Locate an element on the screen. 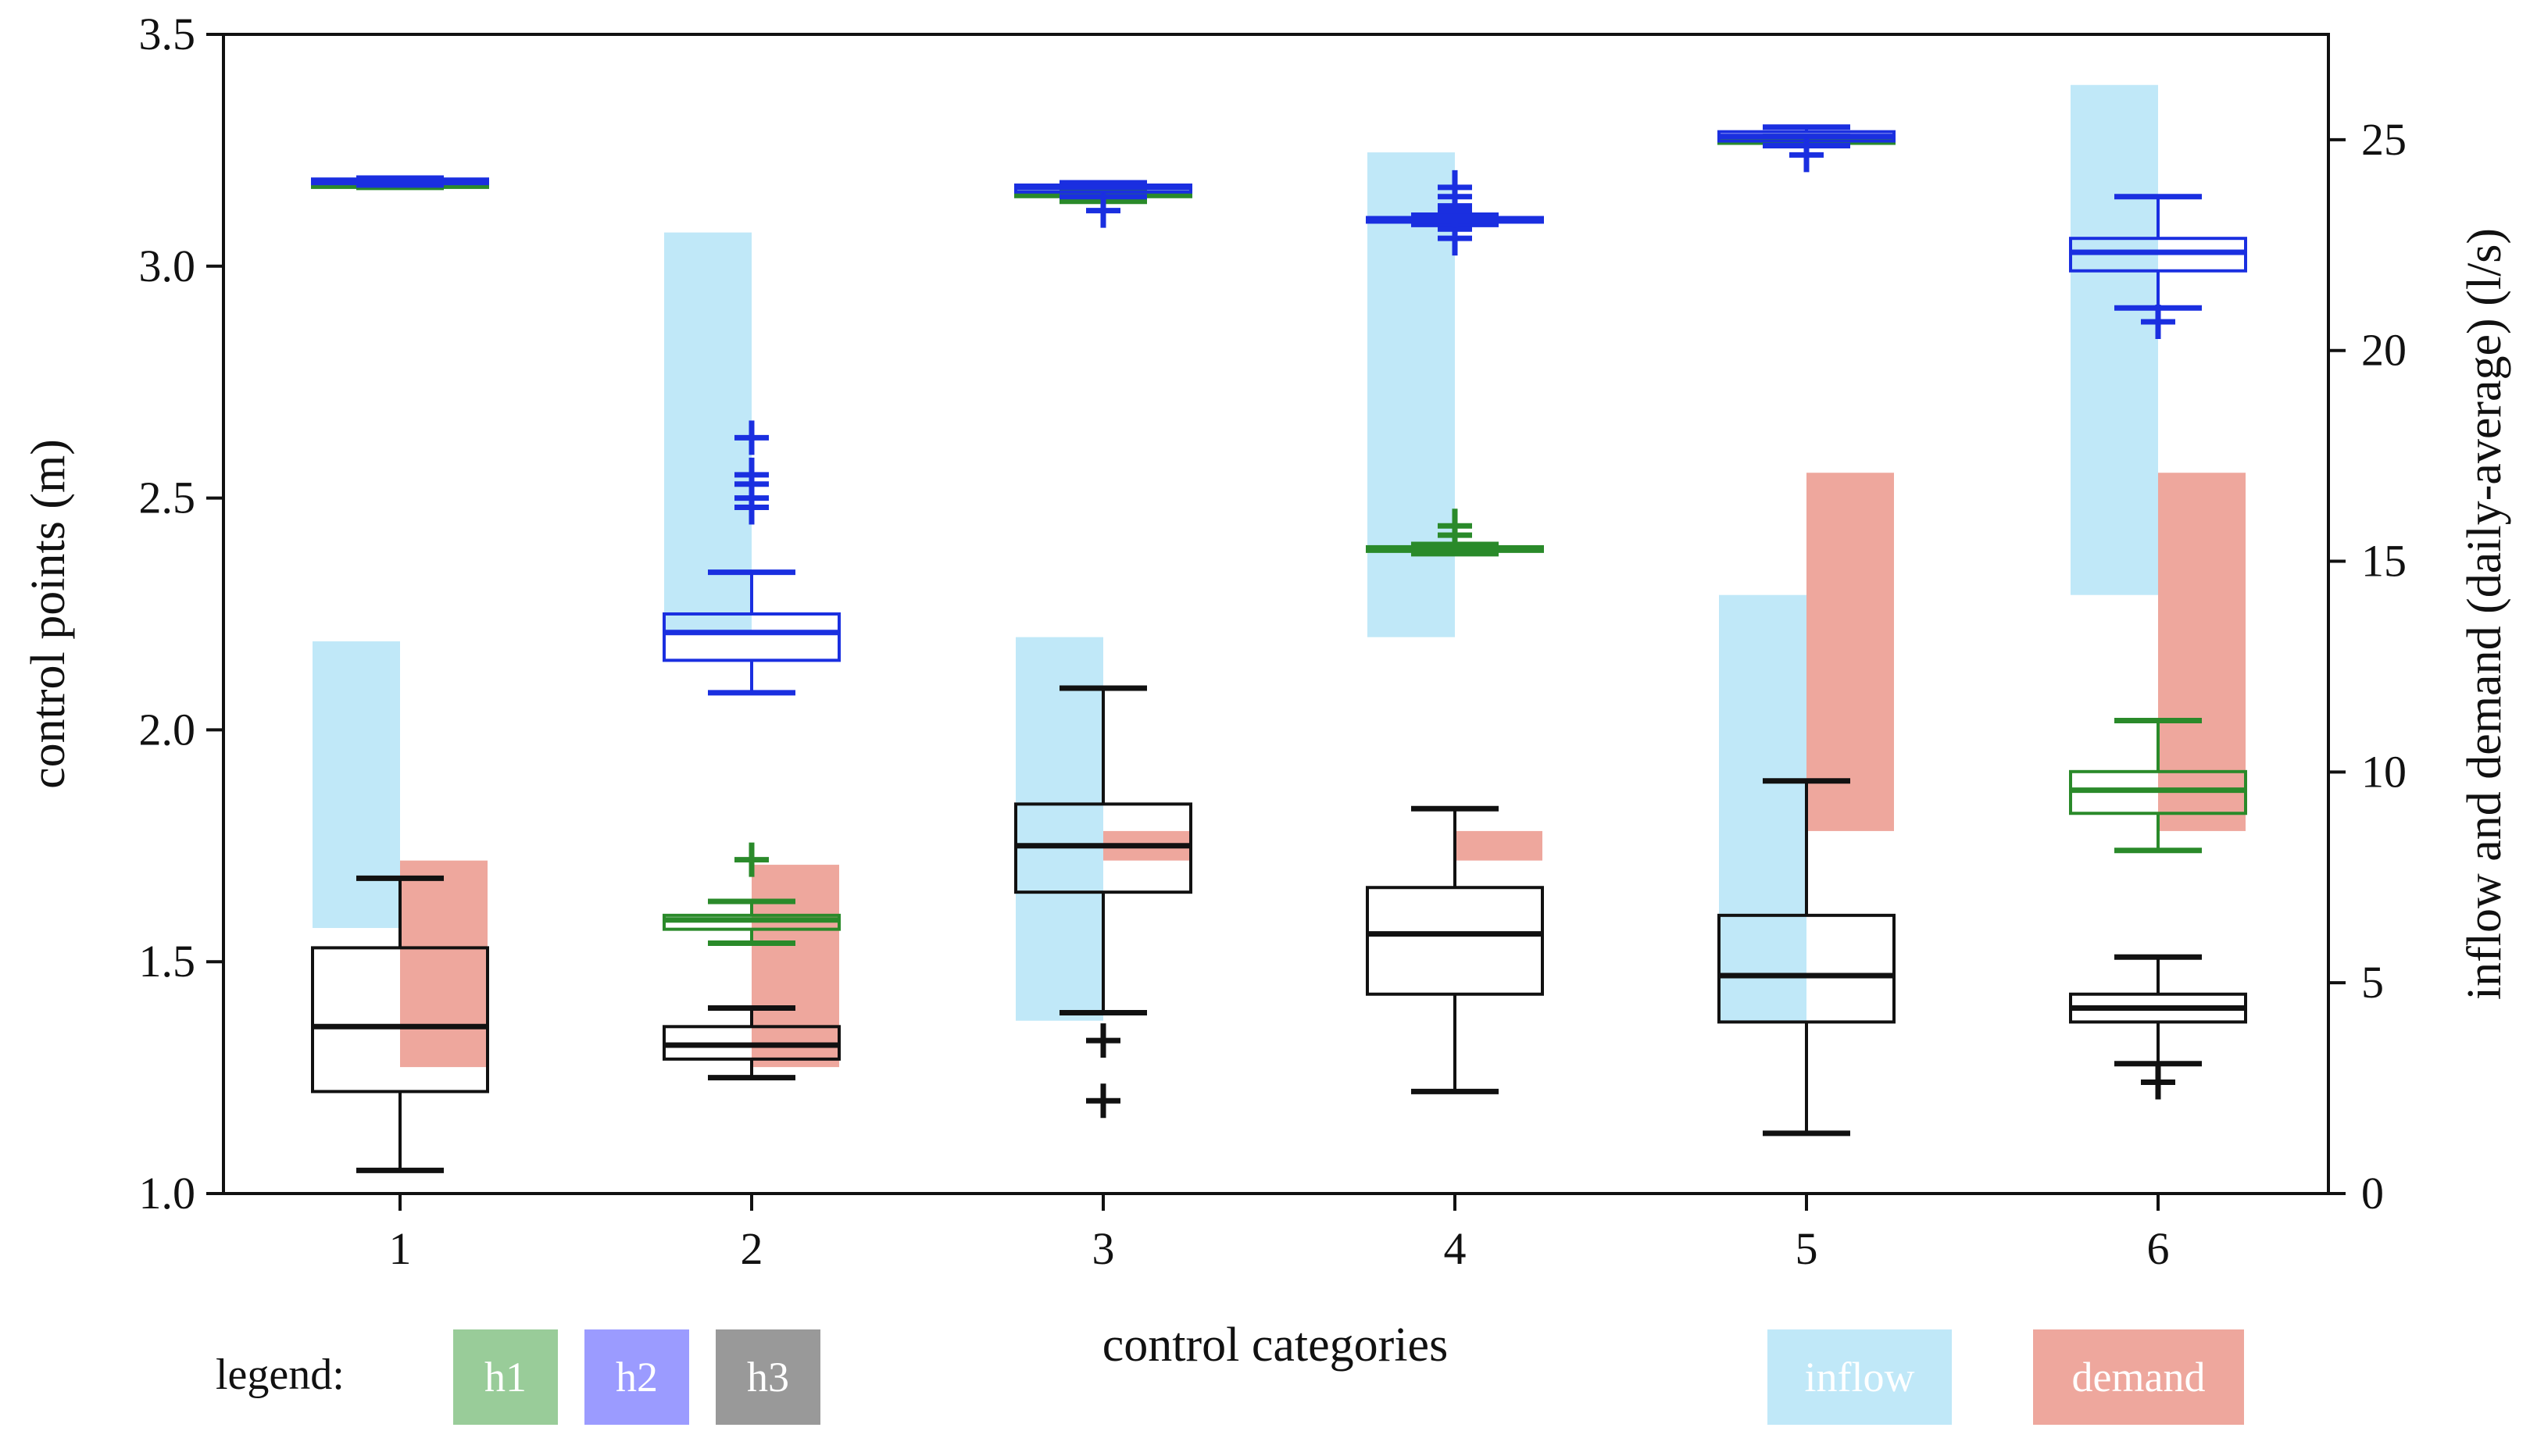  legend-text-demand: demand is located at coordinates (2139, 1377).